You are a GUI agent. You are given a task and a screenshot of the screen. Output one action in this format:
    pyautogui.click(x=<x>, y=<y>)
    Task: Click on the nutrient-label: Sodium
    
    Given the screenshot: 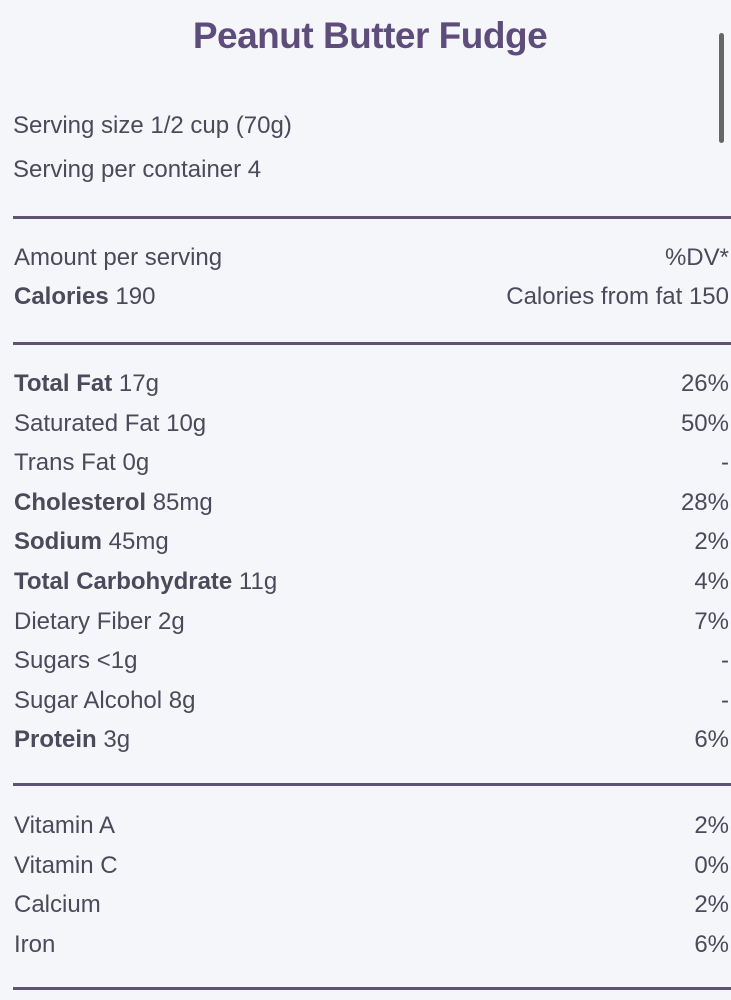 What is the action you would take?
    pyautogui.click(x=58, y=542)
    